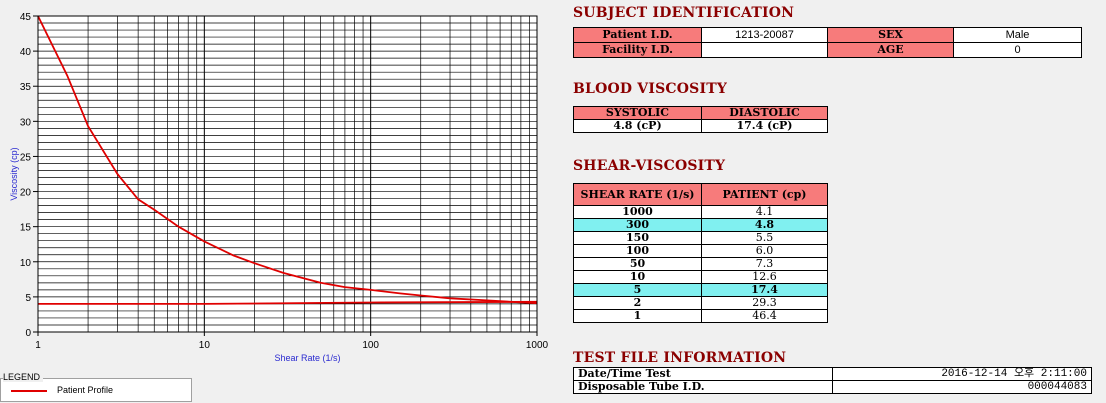  I want to click on patient-cp-header: PATIENT (cp), so click(764, 194).